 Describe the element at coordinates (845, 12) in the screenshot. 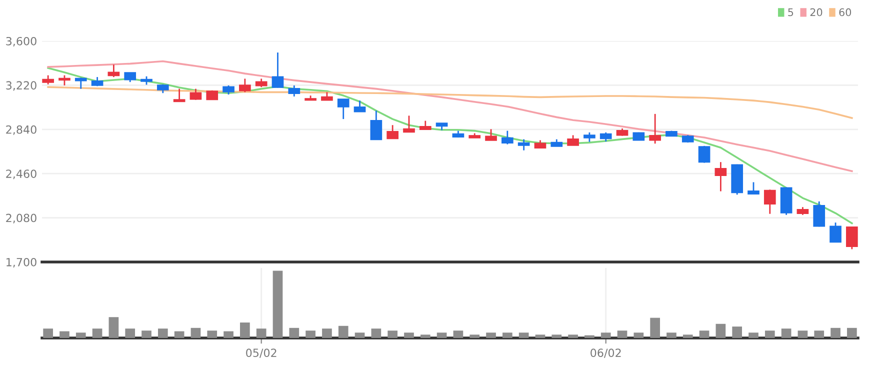

I see `legend-label: 60` at that location.